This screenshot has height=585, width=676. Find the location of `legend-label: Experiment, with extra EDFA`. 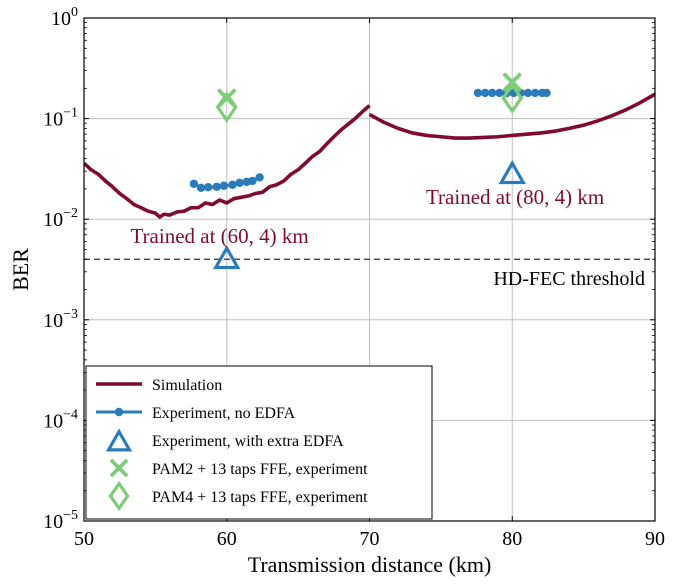

legend-label: Experiment, with extra EDFA is located at coordinates (248, 441).